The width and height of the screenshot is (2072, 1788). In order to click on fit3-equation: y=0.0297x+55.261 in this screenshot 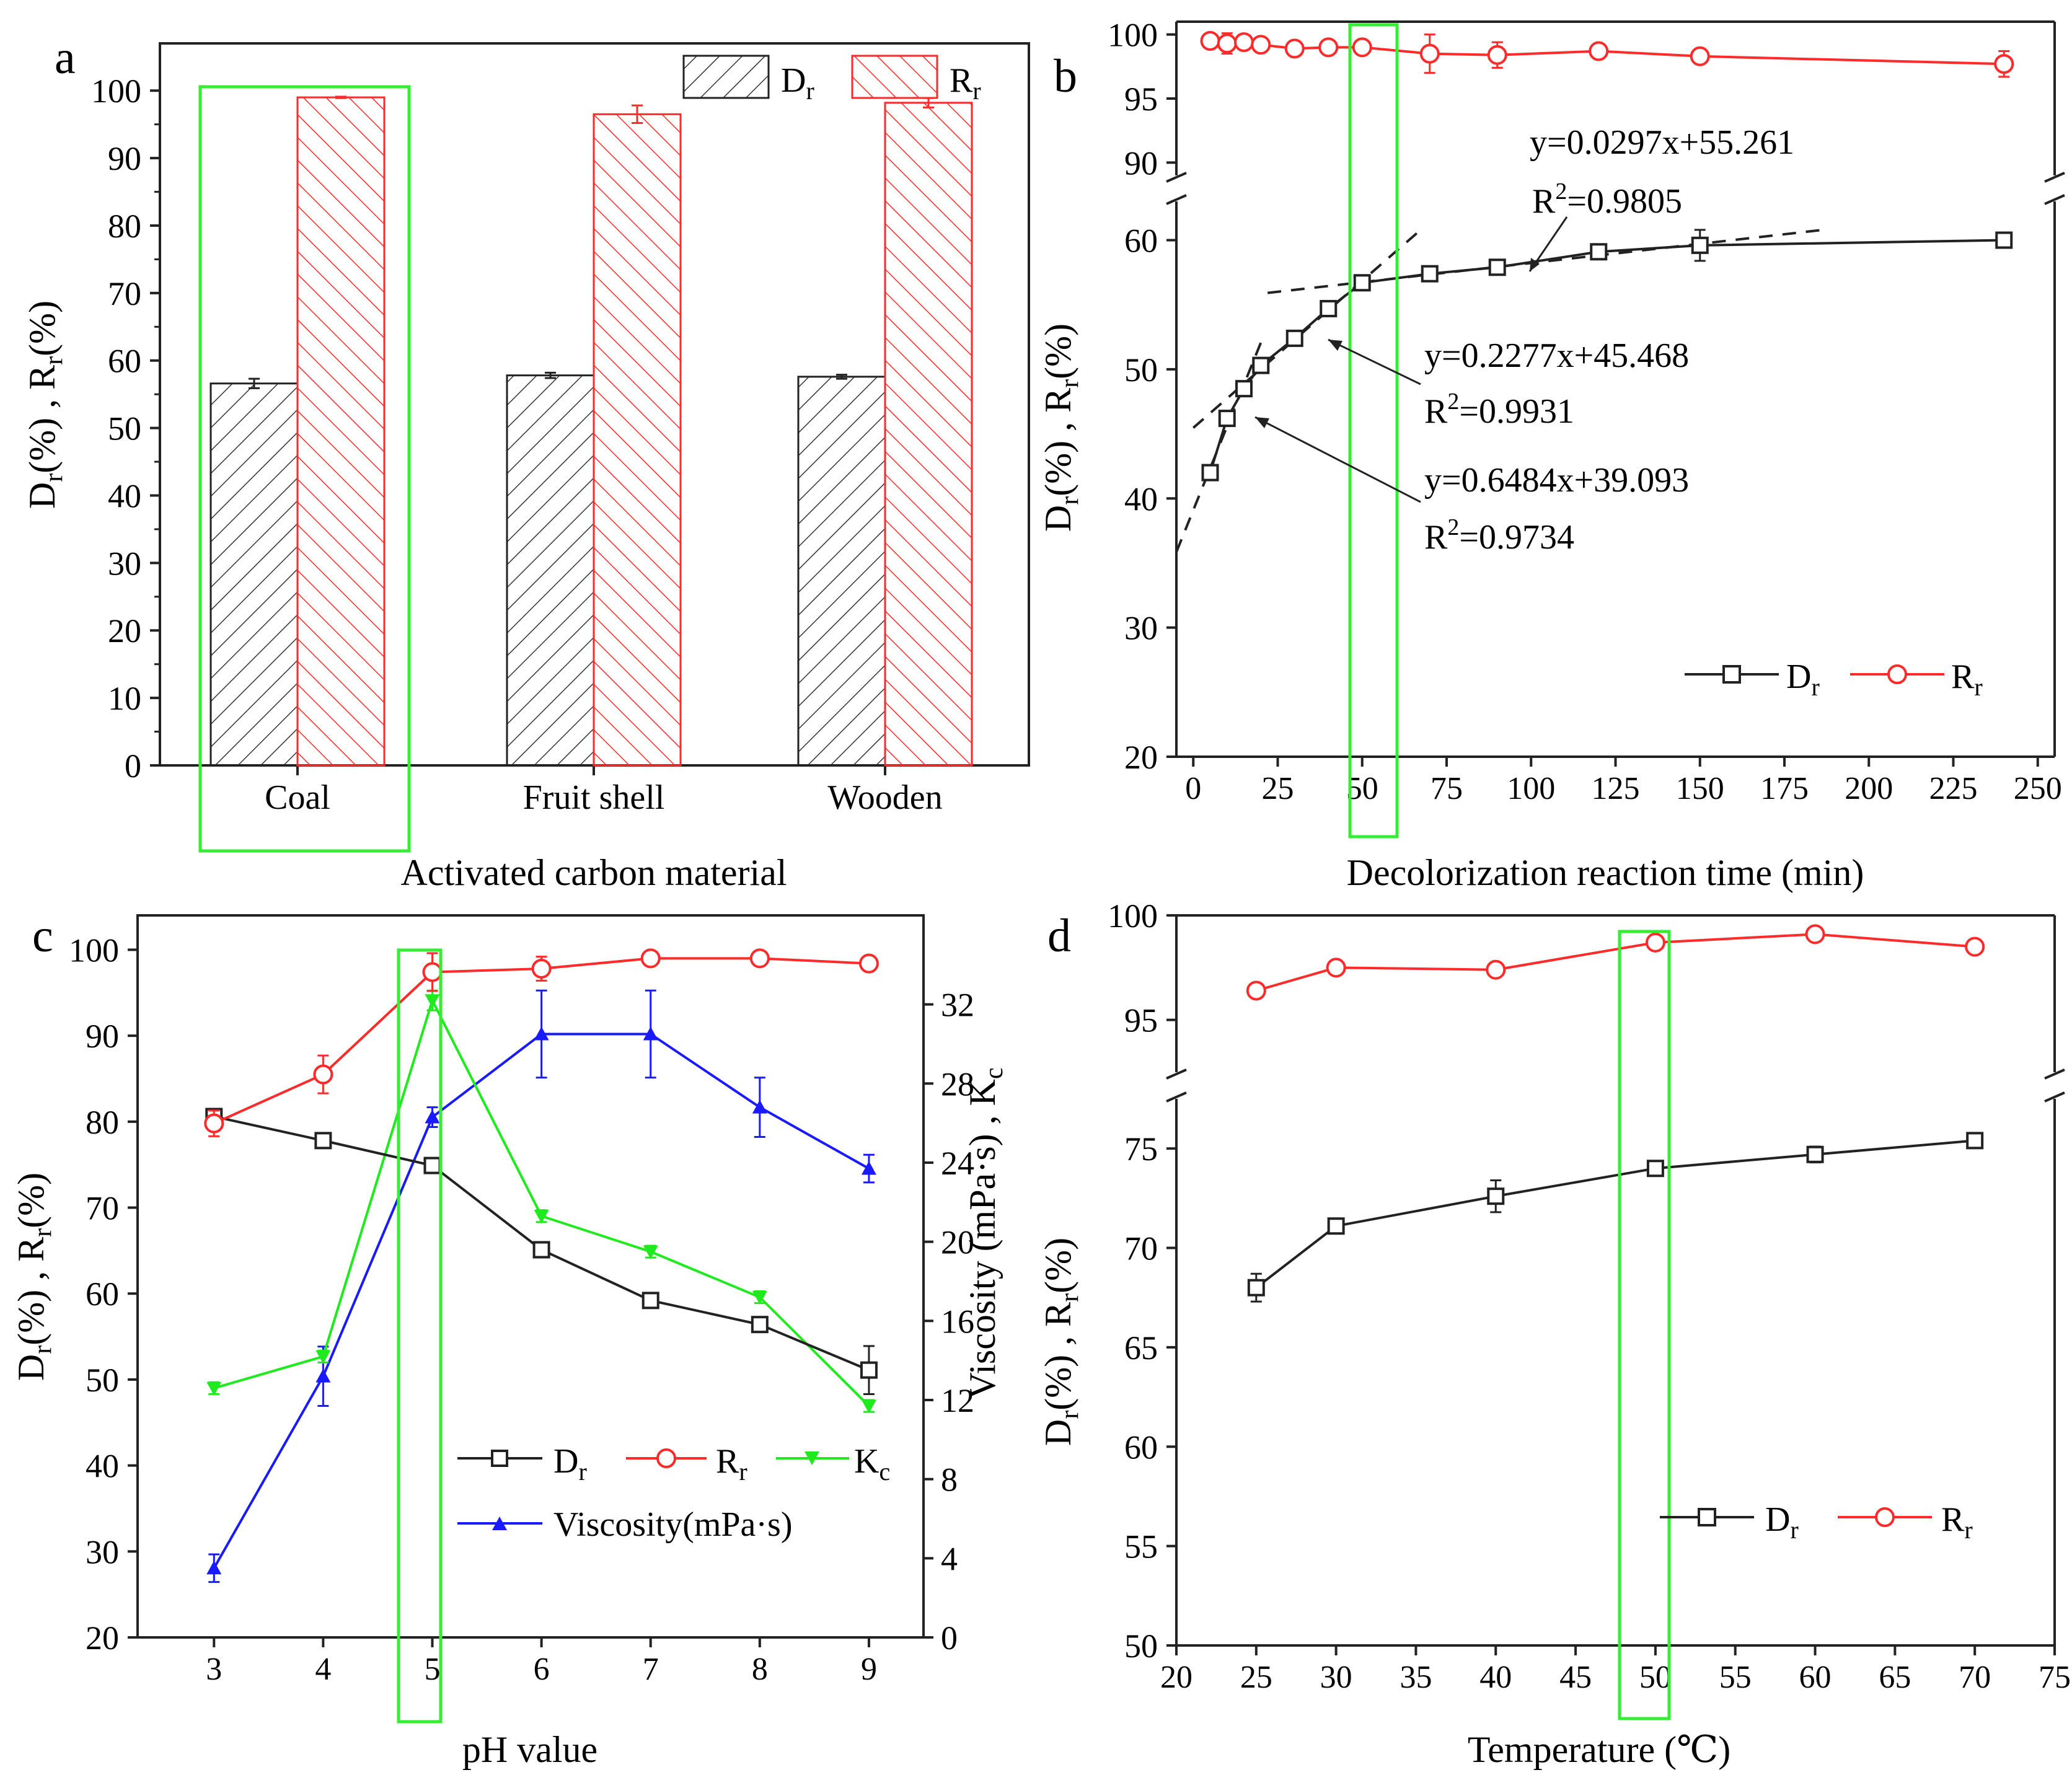, I will do `click(1662, 142)`.